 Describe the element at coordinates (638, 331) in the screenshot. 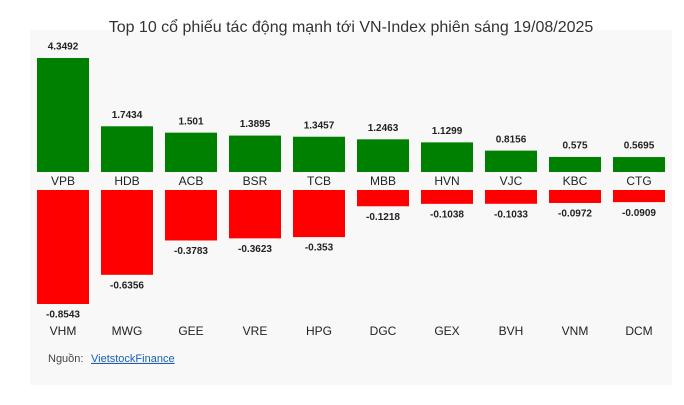

I see `category-label: DCM` at that location.